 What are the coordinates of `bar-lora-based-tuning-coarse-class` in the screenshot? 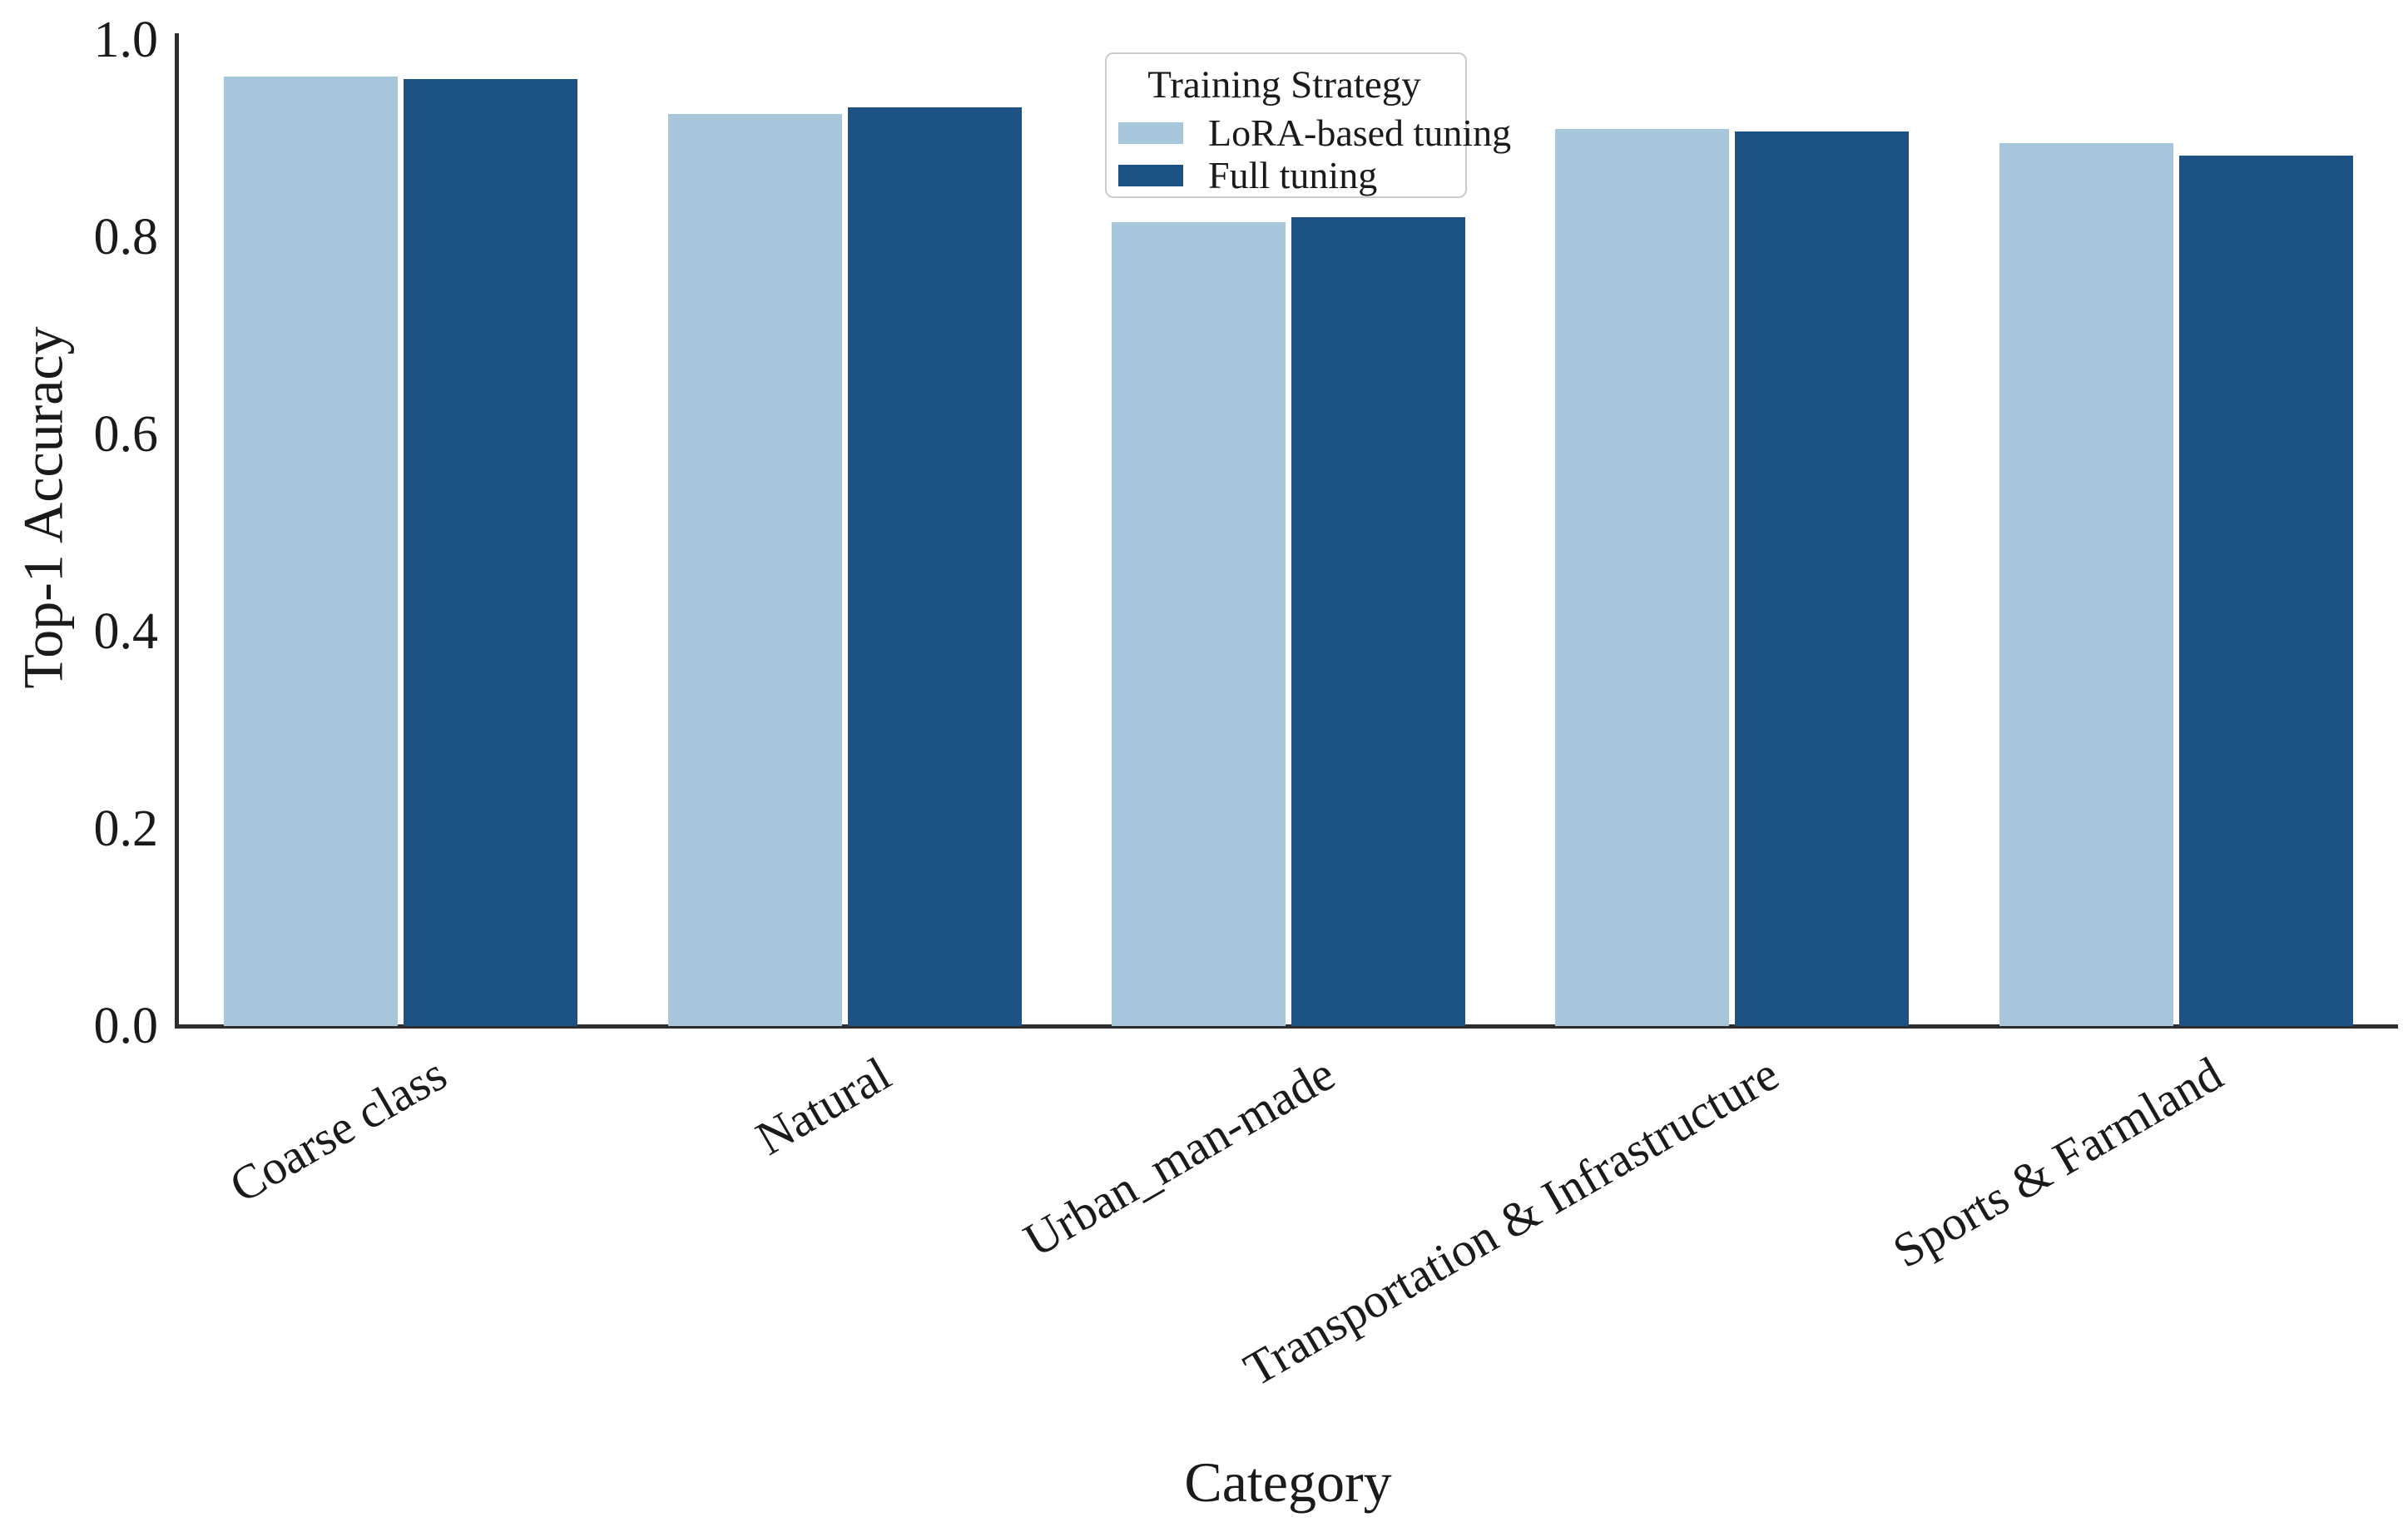 It's located at (311, 551).